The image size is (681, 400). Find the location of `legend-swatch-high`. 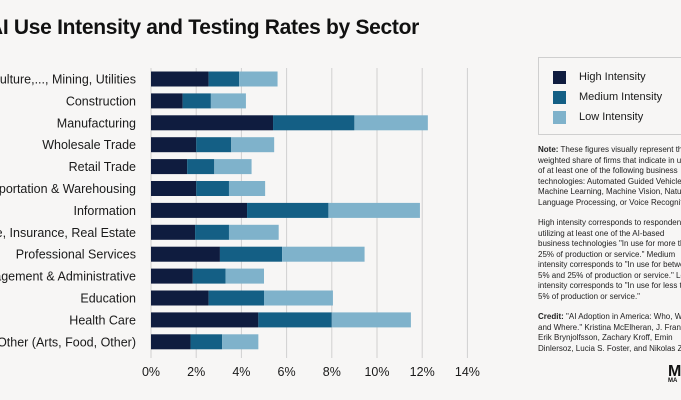

legend-swatch-high is located at coordinates (559, 77).